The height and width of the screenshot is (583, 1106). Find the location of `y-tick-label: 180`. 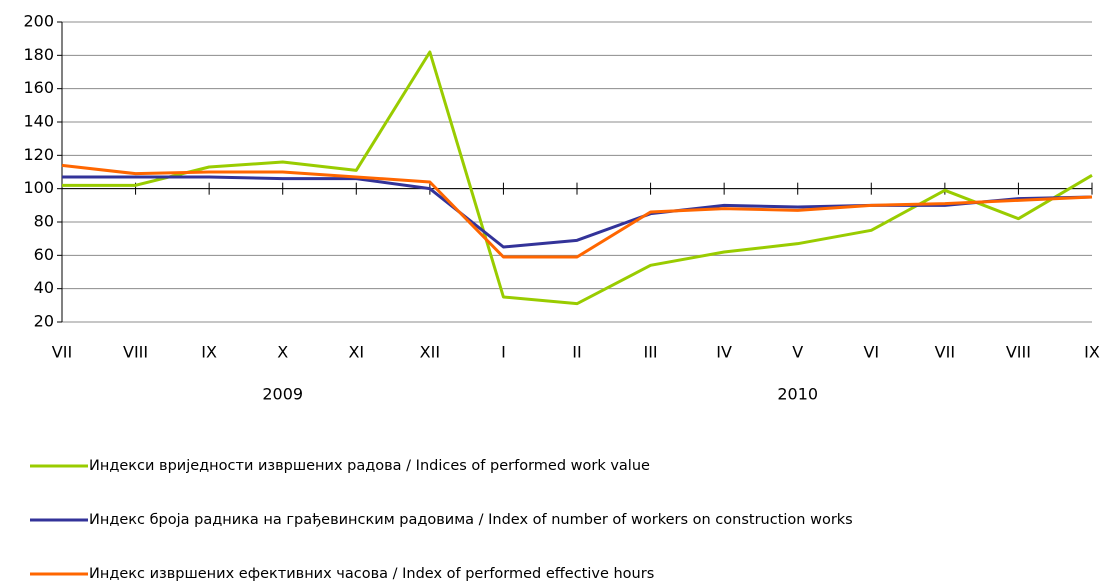

y-tick-label: 180 is located at coordinates (38, 54).